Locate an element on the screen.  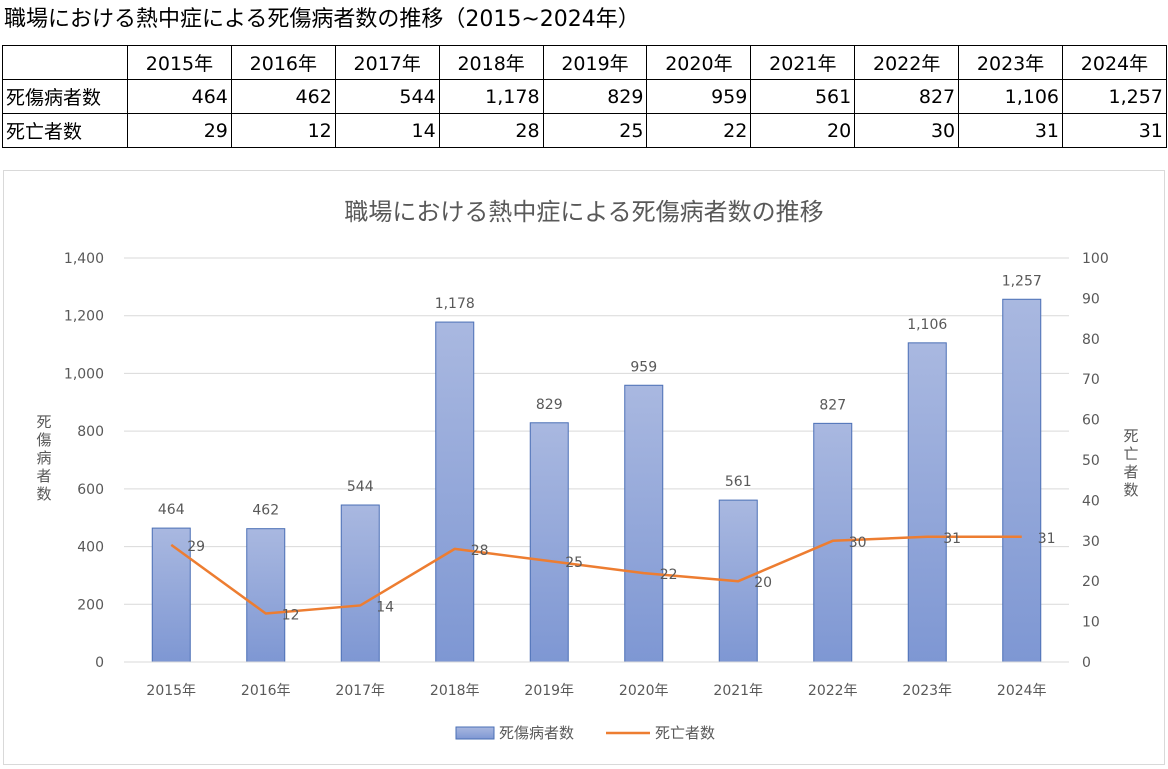
table-header-cell: 2021年 is located at coordinates (803, 62).